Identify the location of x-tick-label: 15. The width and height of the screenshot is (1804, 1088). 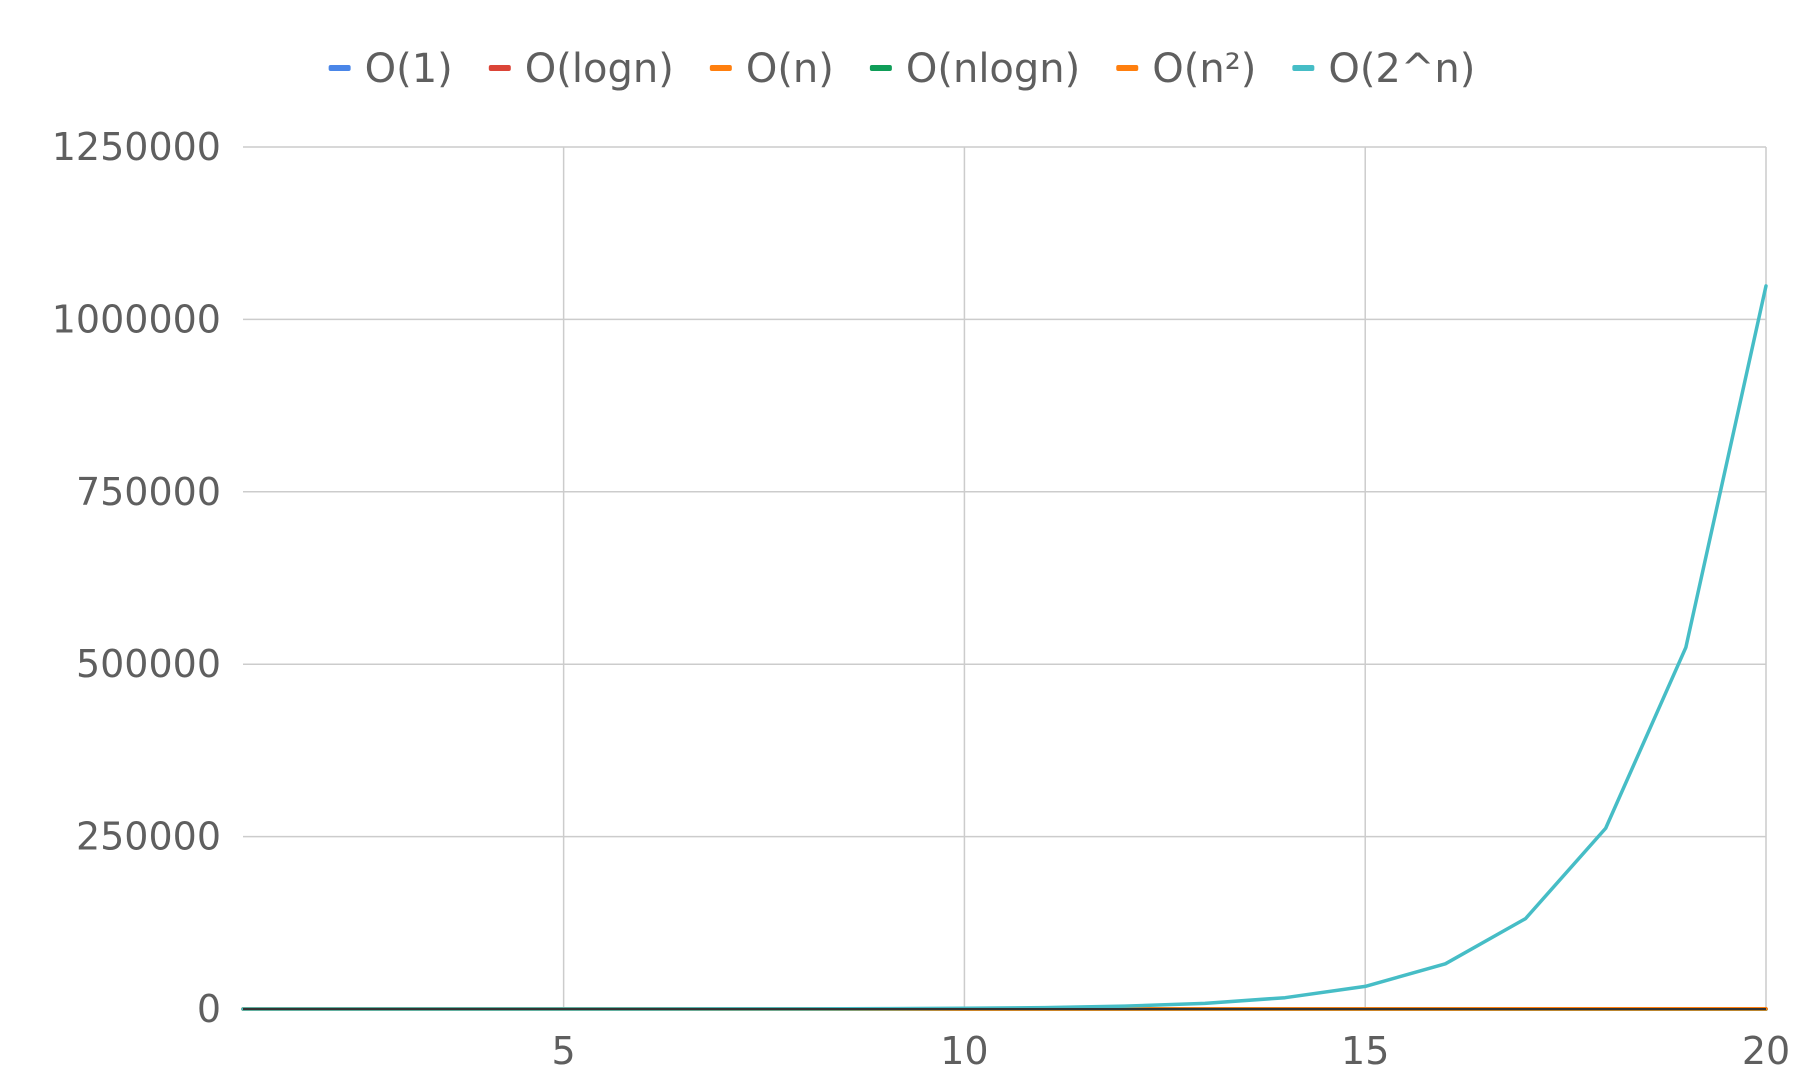
(1365, 1051).